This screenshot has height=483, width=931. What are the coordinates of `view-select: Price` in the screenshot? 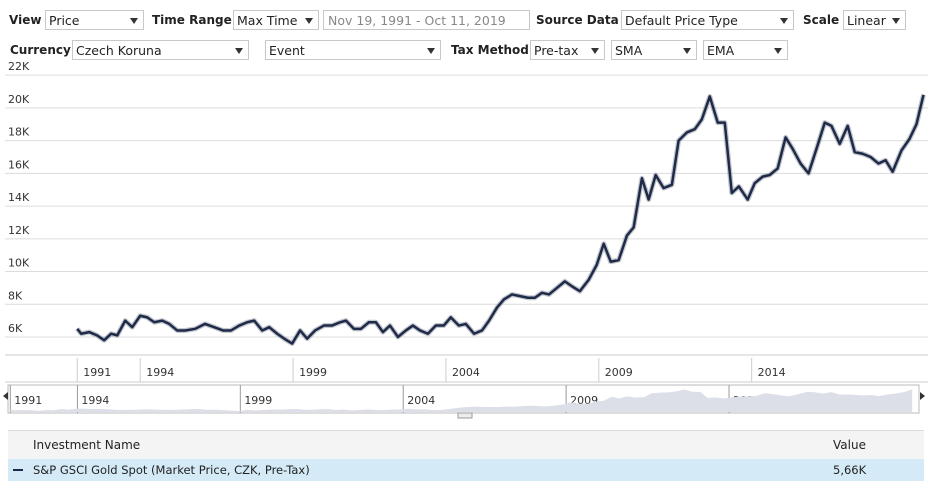 It's located at (94, 20).